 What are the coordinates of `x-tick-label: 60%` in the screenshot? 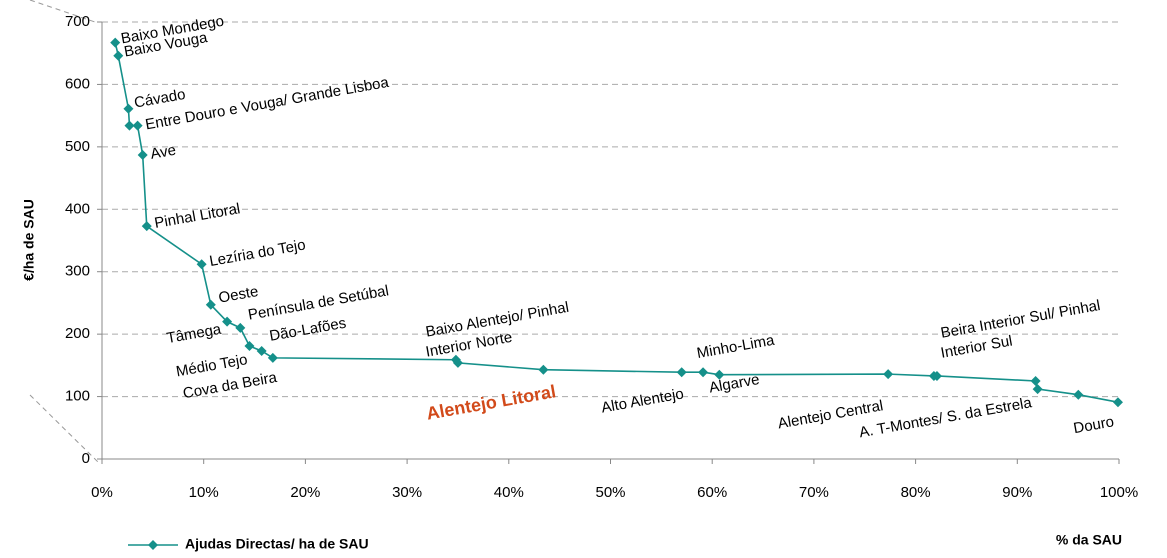 It's located at (712, 492).